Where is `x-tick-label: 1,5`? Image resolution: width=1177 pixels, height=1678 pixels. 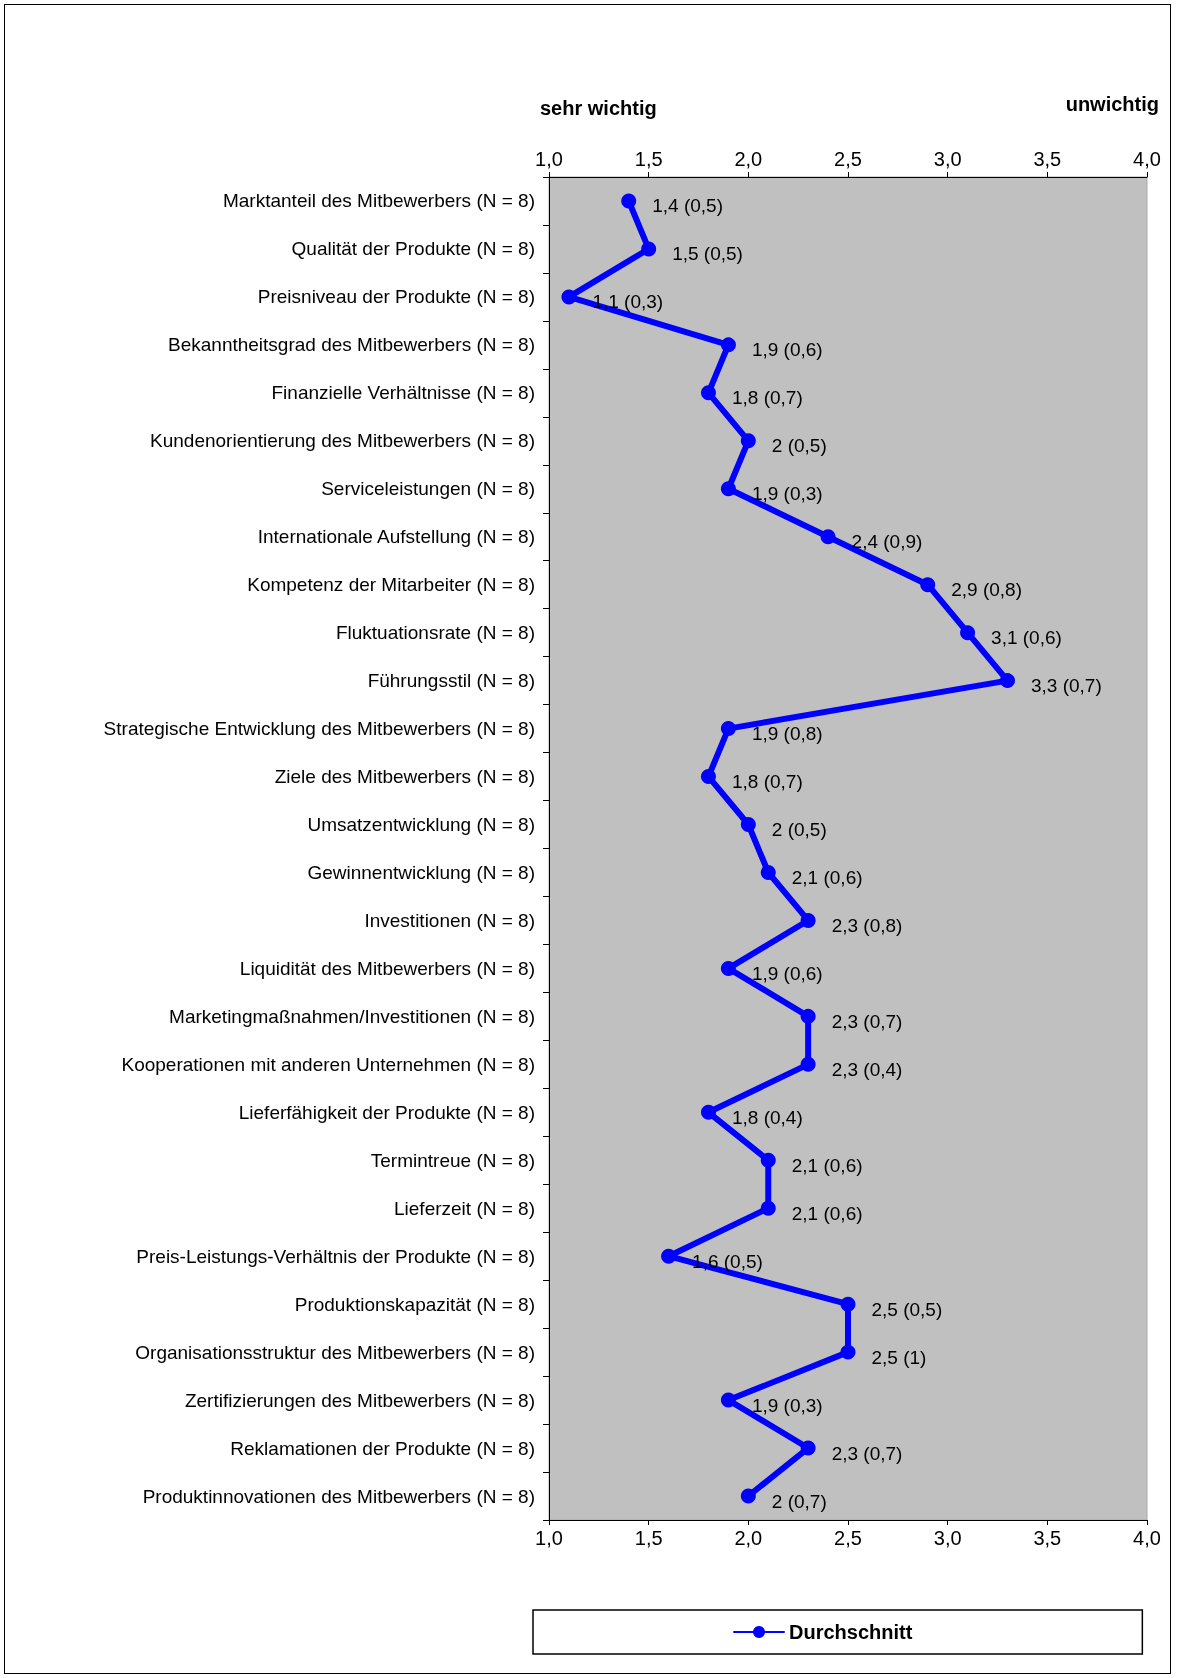 x-tick-label: 1,5 is located at coordinates (648, 1538).